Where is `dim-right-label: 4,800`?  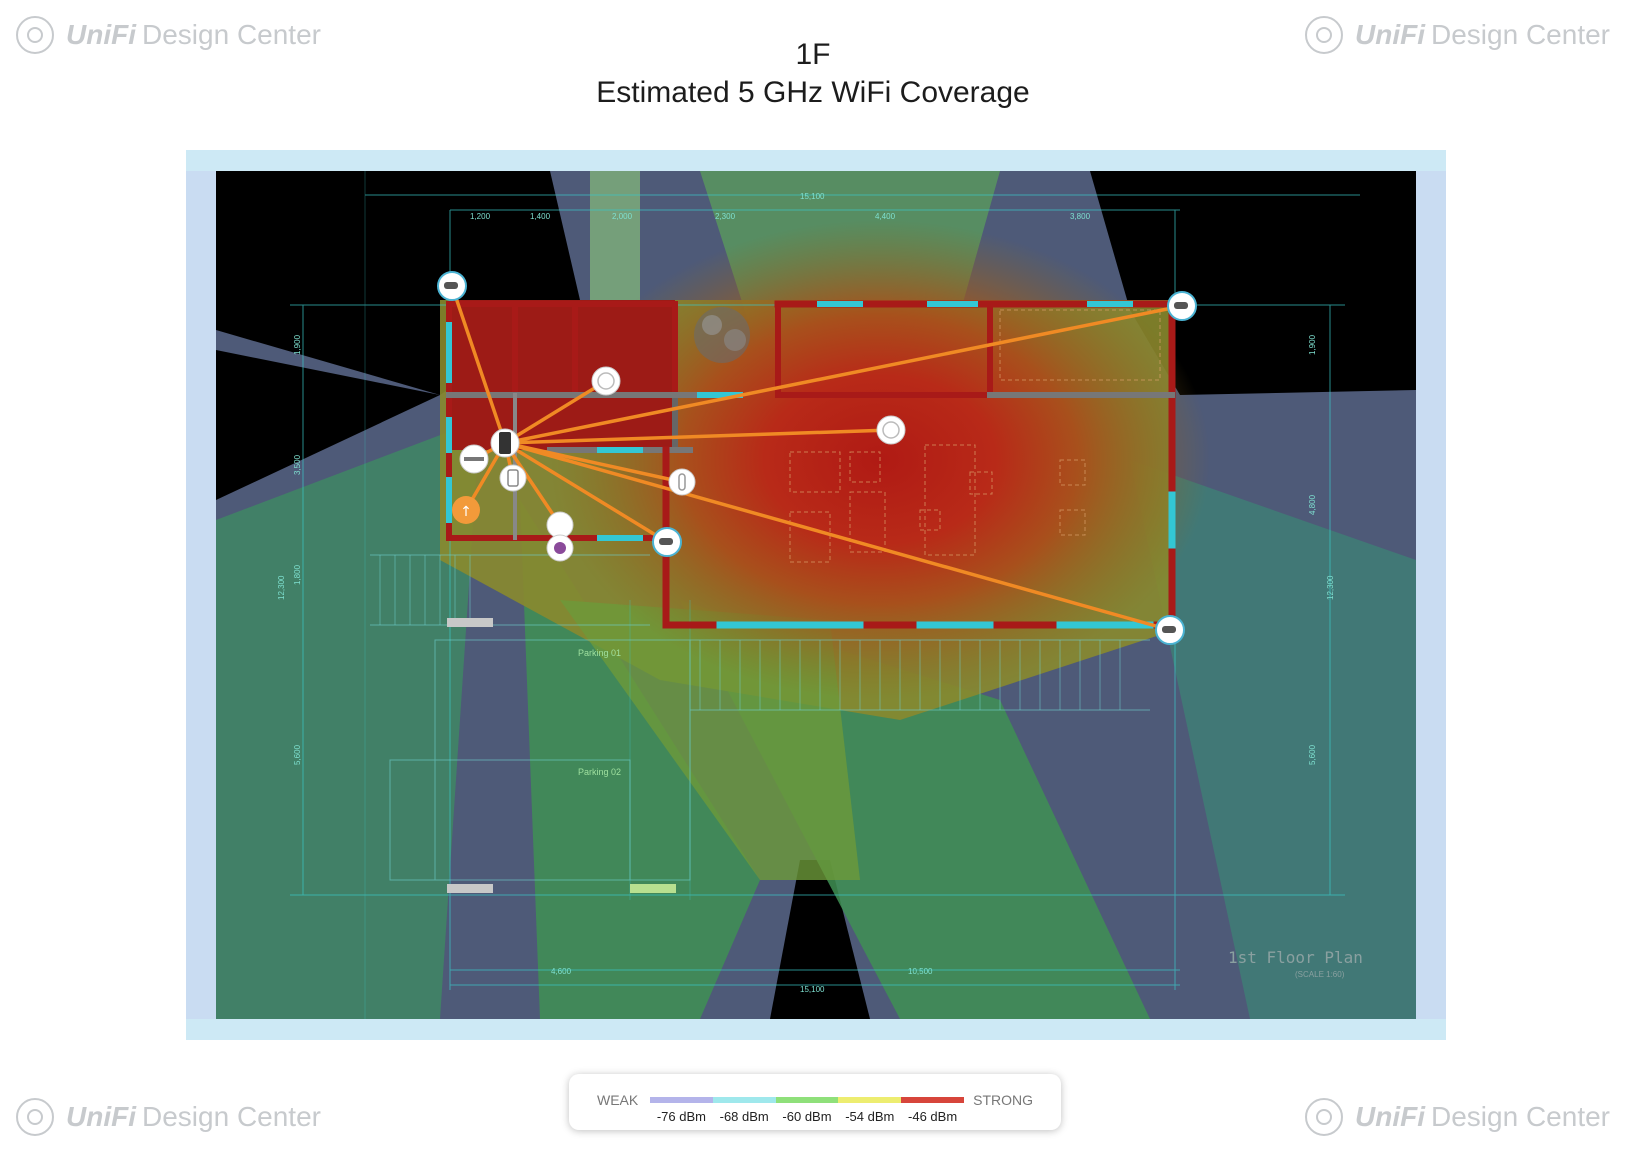 dim-right-label: 4,800 is located at coordinates (1312, 504).